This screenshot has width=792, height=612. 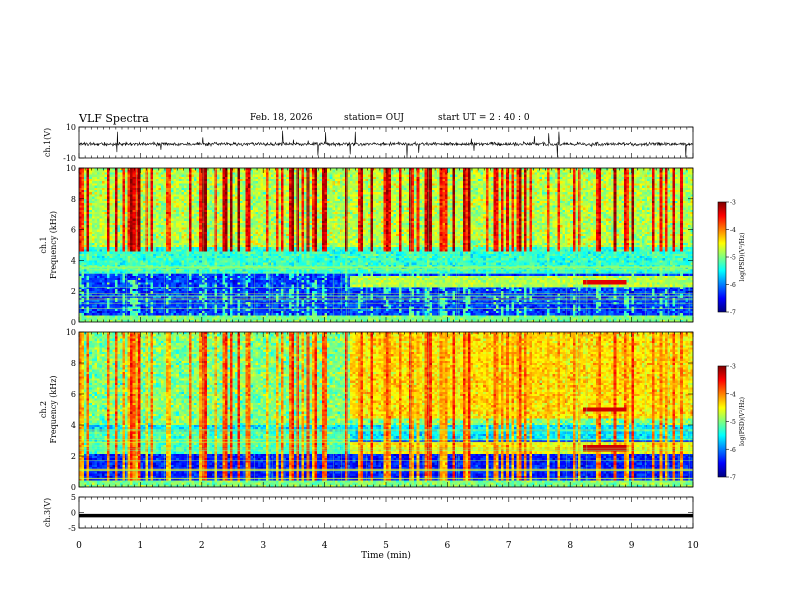 What do you see at coordinates (71, 127) in the screenshot?
I see `ch1w-ytick-label: 10` at bounding box center [71, 127].